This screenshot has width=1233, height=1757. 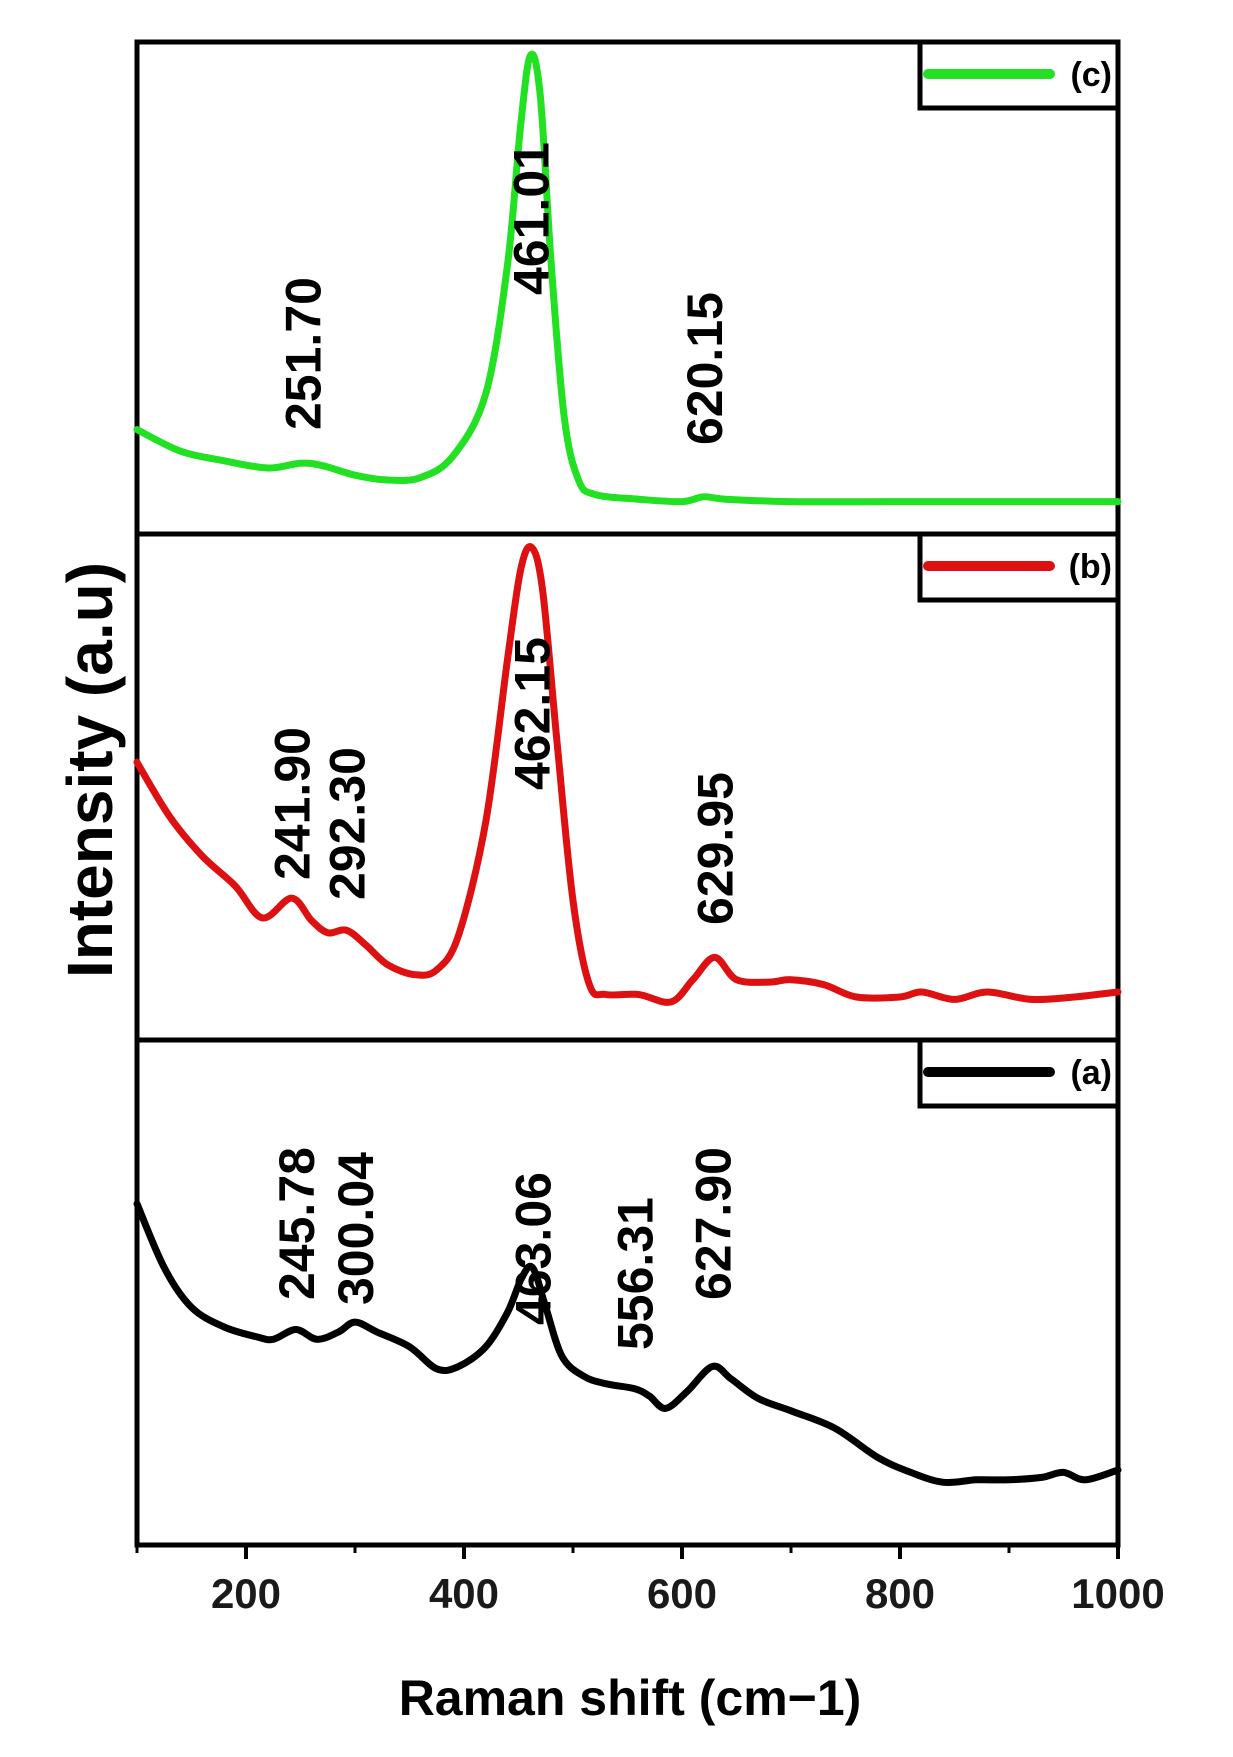 What do you see at coordinates (1091, 1073) in the screenshot?
I see `legend-label: (a)` at bounding box center [1091, 1073].